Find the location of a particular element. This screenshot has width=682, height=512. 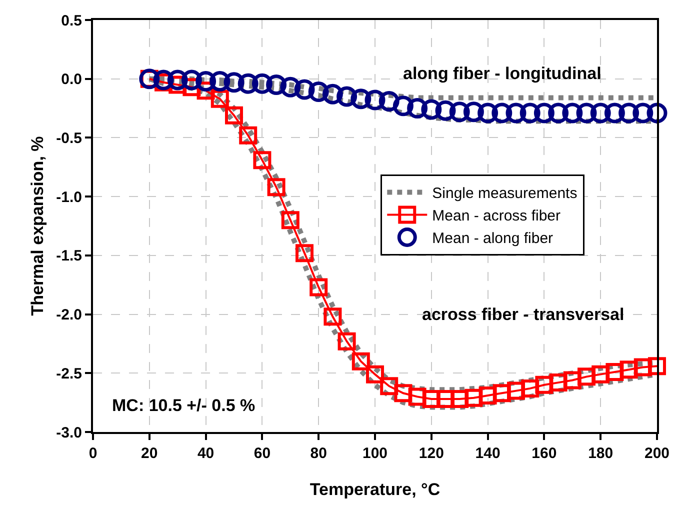

x-tick-label: 120 is located at coordinates (431, 453).